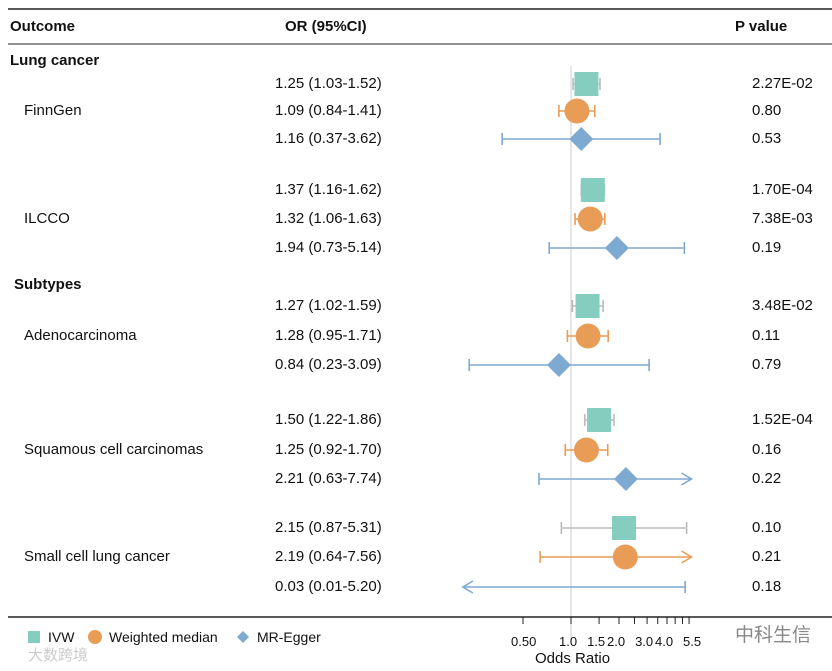 The image size is (832, 671). What do you see at coordinates (782, 189) in the screenshot?
I see `p-value: 1.70E-04` at bounding box center [782, 189].